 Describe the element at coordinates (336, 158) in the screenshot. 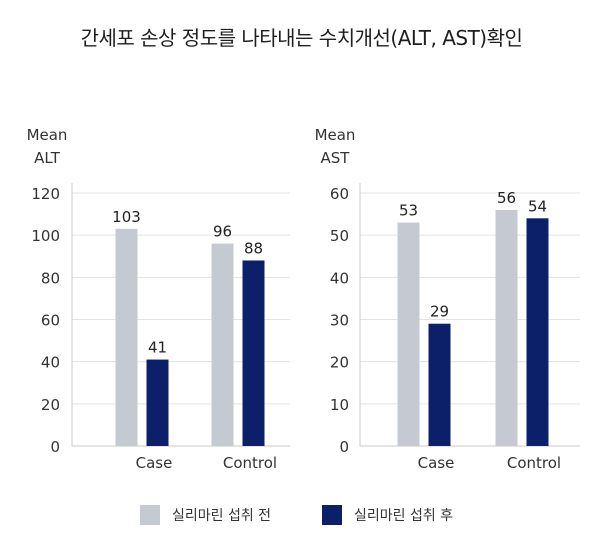

I see `y-axis-title-line: AST` at that location.